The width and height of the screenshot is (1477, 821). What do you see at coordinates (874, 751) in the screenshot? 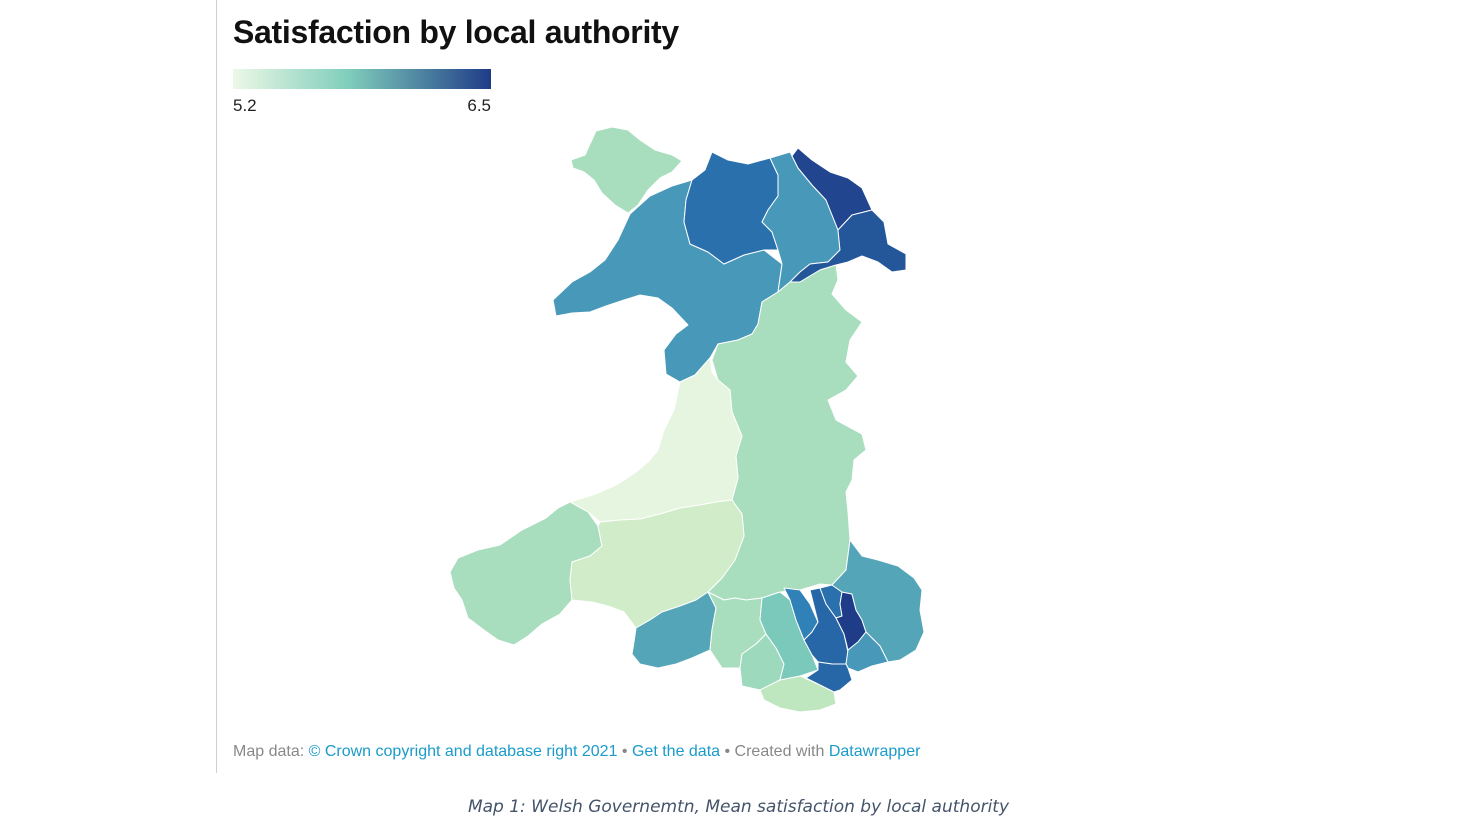
I see `datawrapper-link: Datawrapper` at bounding box center [874, 751].